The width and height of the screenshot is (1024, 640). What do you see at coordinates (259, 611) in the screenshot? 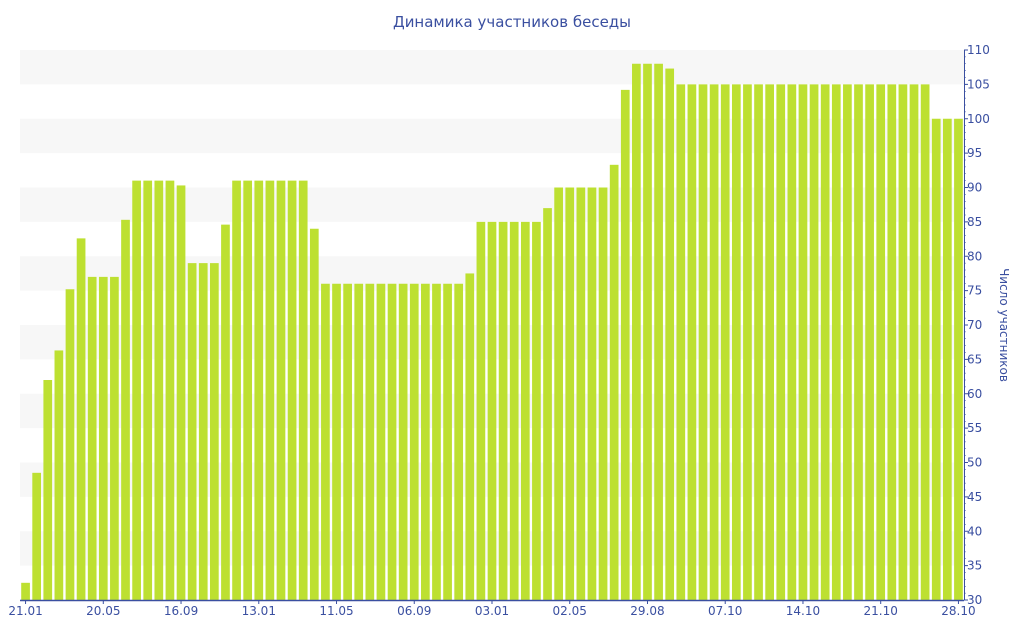
I see `x-tick-label: 13.01` at bounding box center [259, 611].